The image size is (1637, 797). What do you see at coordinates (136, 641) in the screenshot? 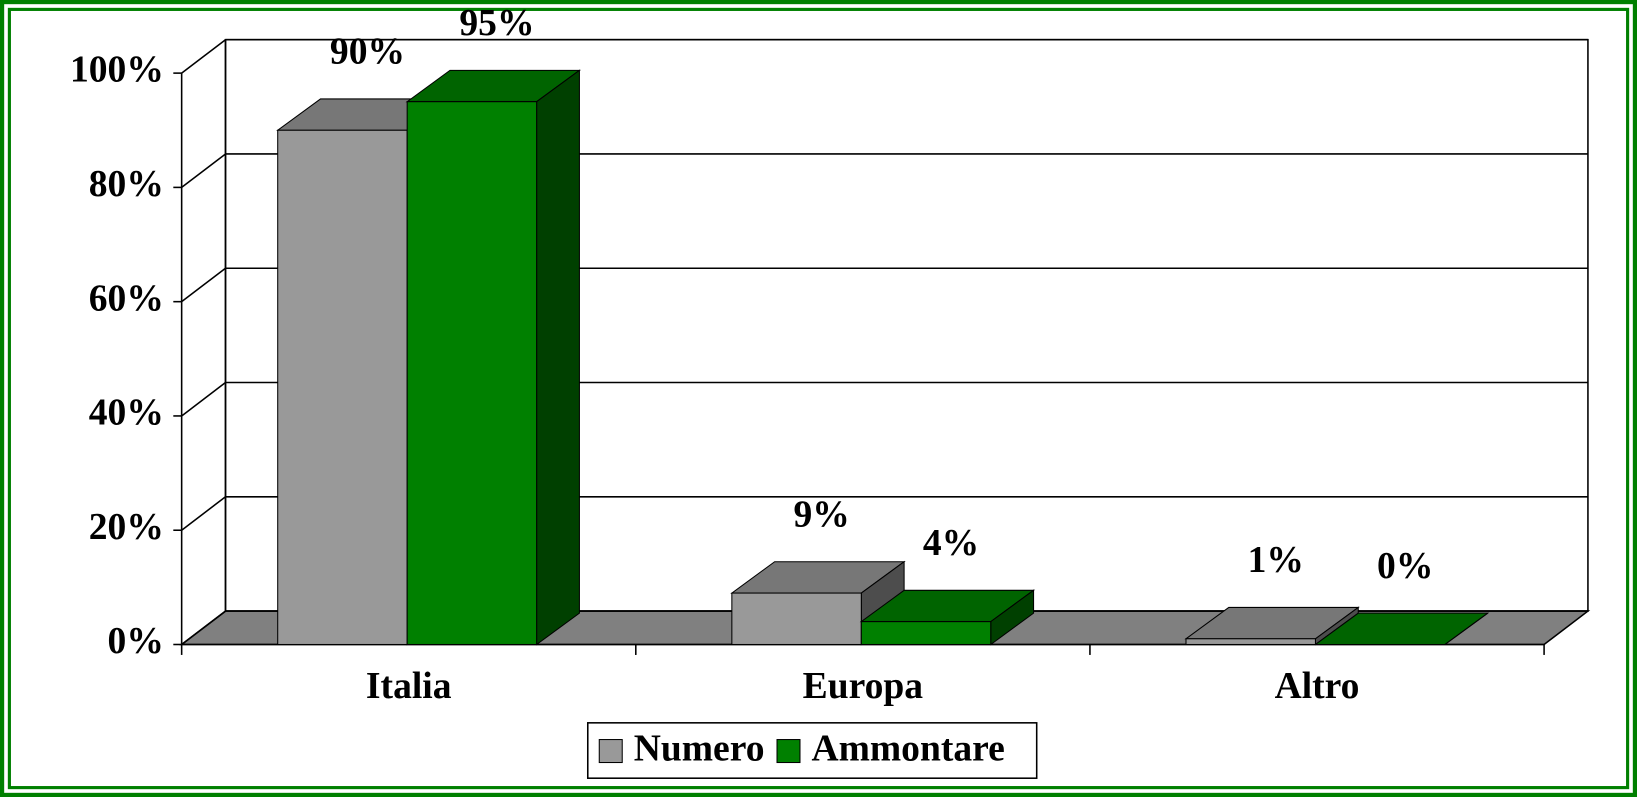
I see `y-tick-label: 0%` at bounding box center [136, 641].